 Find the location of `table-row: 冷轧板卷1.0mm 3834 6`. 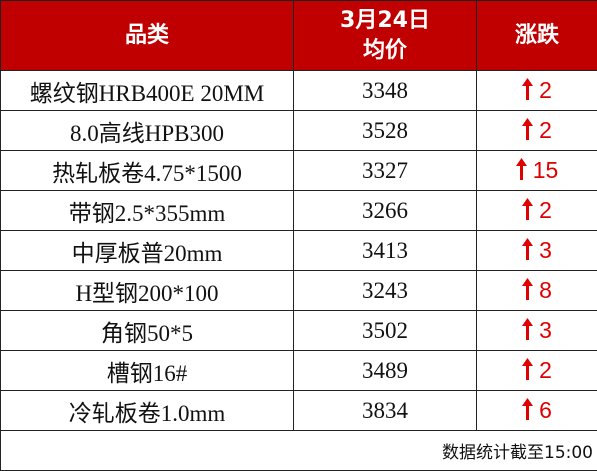

table-row: 冷轧板卷1.0mm 3834 6 is located at coordinates (298, 410).